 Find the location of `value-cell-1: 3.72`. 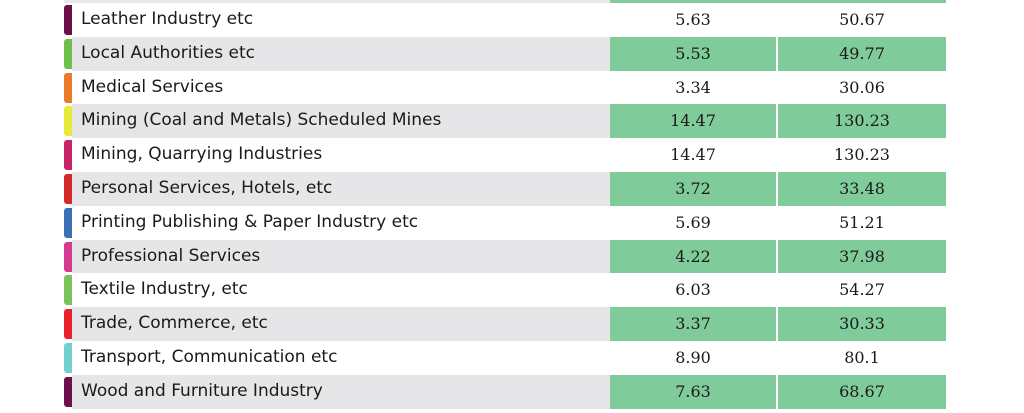

value-cell-1: 3.72 is located at coordinates (693, 188).